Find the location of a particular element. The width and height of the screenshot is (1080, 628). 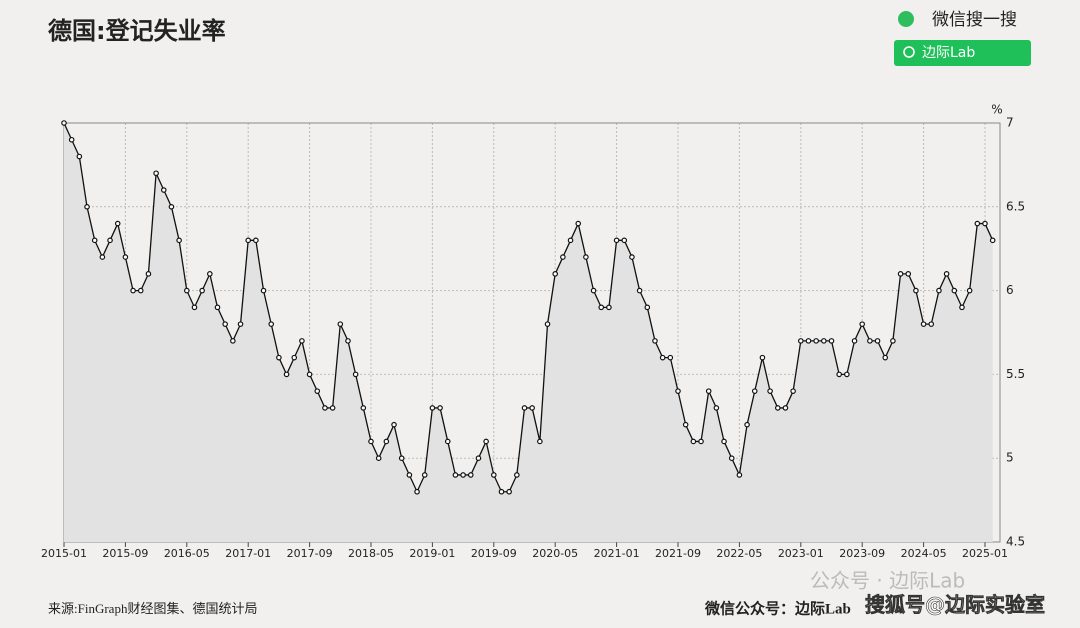

x-tick-label: 2023-01 is located at coordinates (801, 553).